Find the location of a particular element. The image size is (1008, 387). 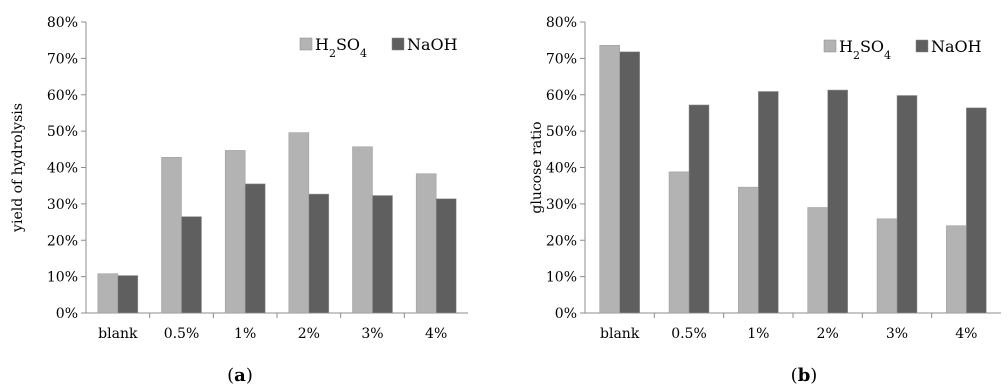

panel-label: (a) is located at coordinates (240, 375).